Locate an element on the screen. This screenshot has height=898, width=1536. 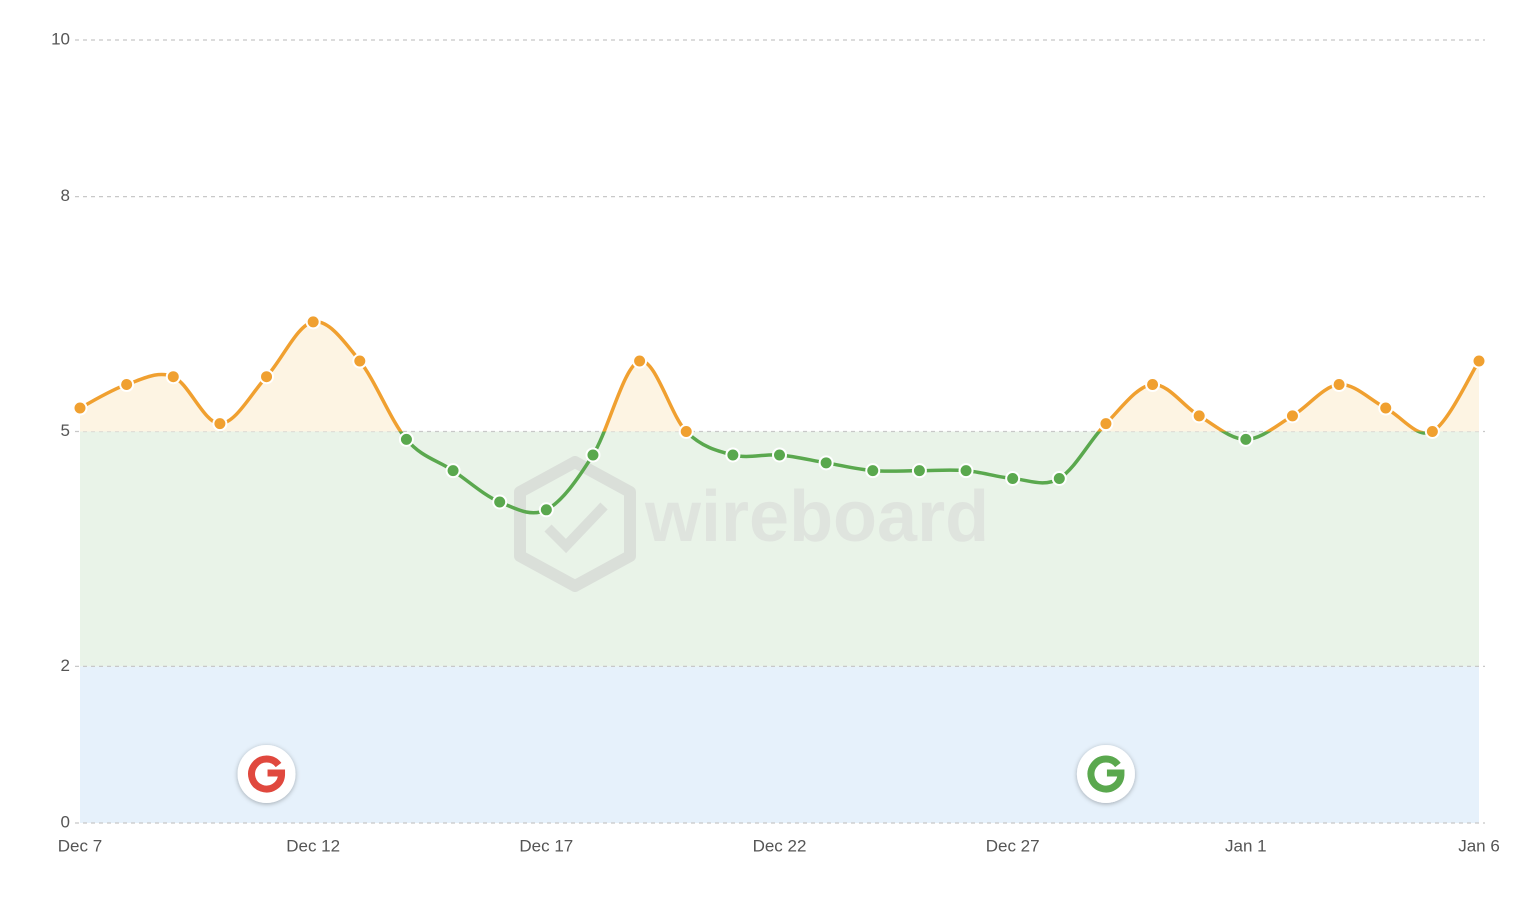
x-tick-label: Dec 12 is located at coordinates (313, 845).